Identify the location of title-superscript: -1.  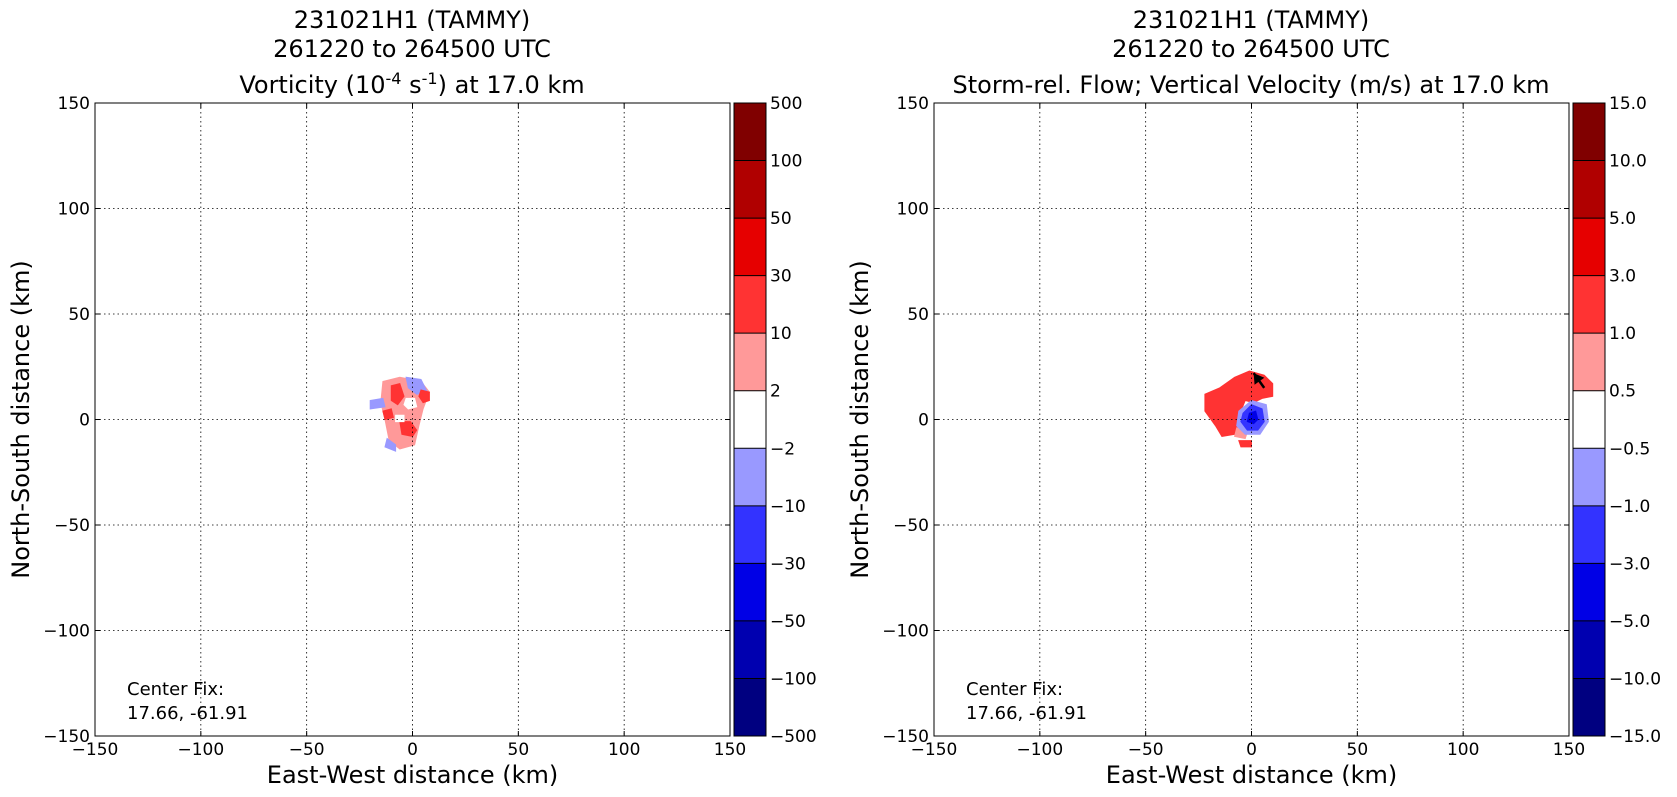
(430, 78).